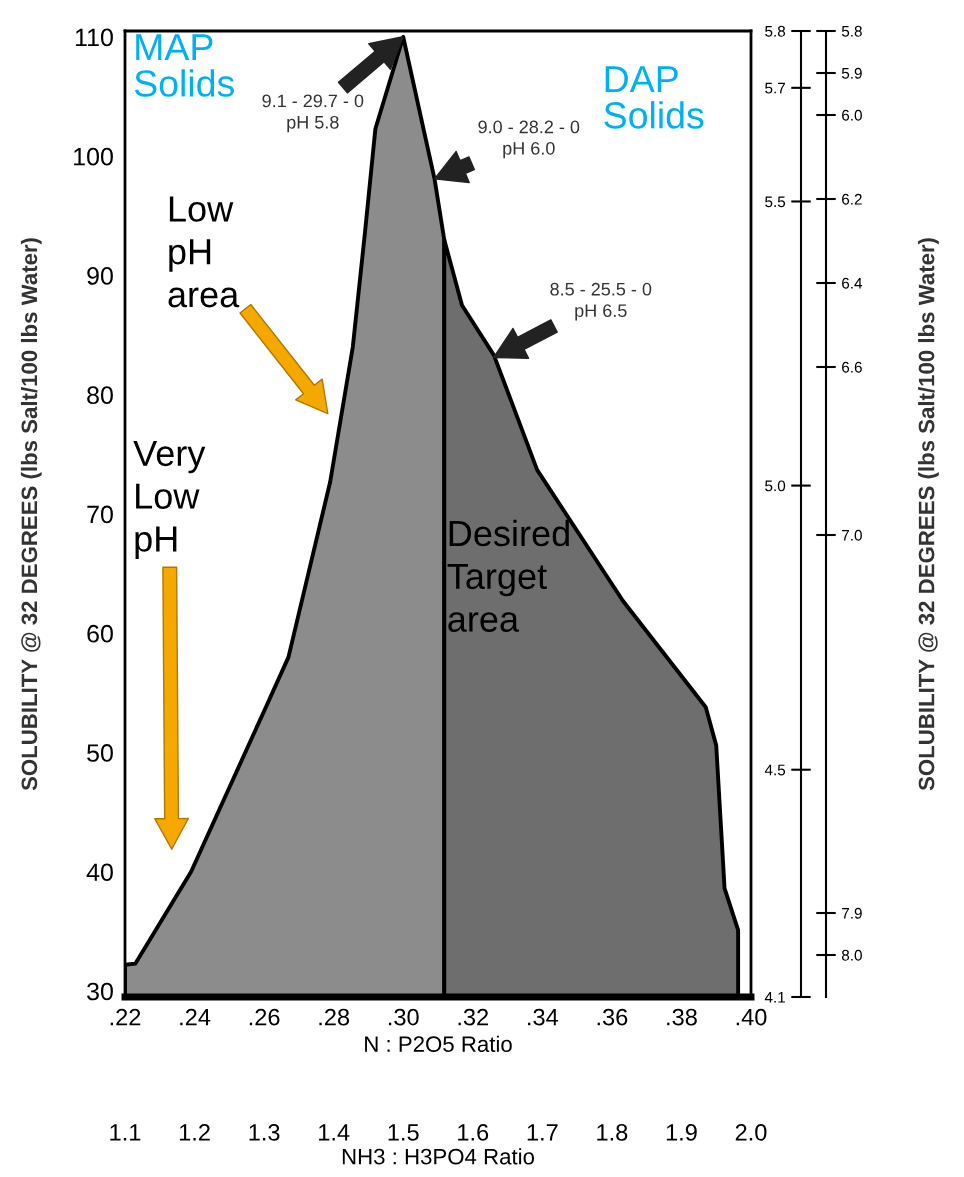 This screenshot has height=1177, width=964. What do you see at coordinates (681, 1132) in the screenshot?
I see `x2-tick-label: 1.9` at bounding box center [681, 1132].